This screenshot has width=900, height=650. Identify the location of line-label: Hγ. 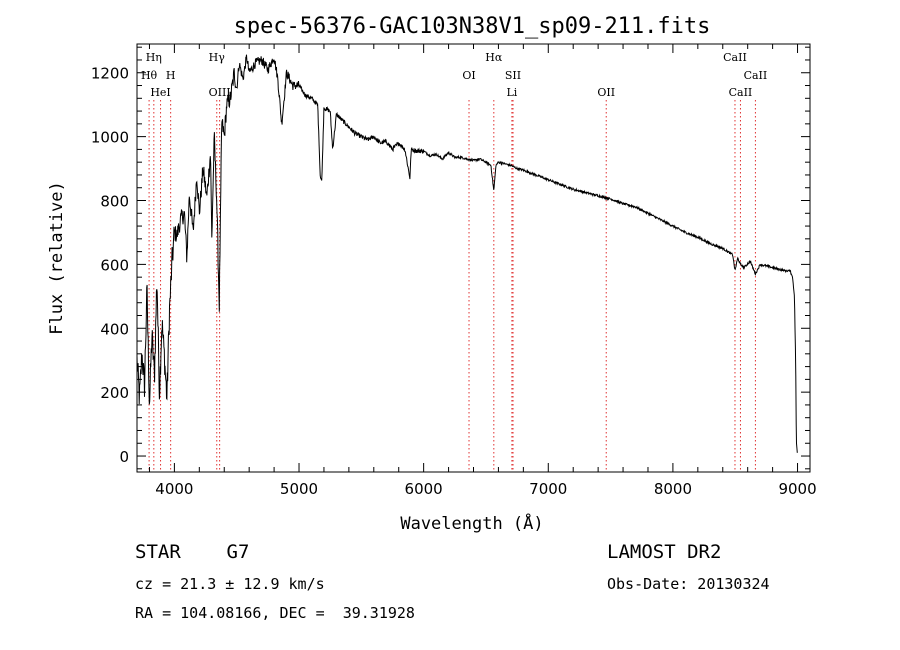
(217, 57).